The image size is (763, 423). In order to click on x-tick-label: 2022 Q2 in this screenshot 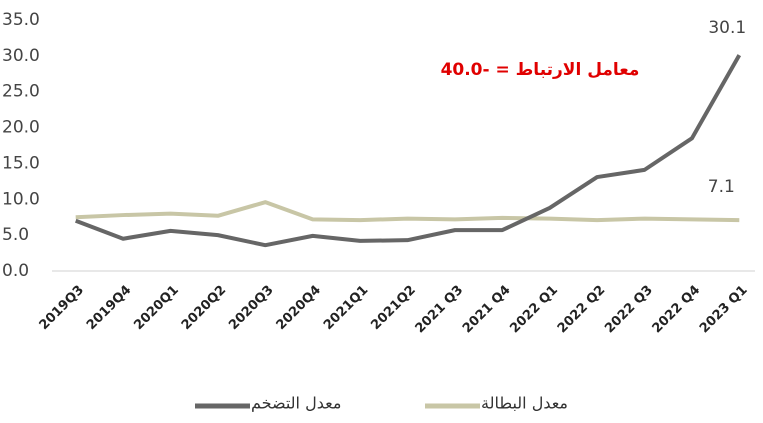, I will do `click(582, 310)`.